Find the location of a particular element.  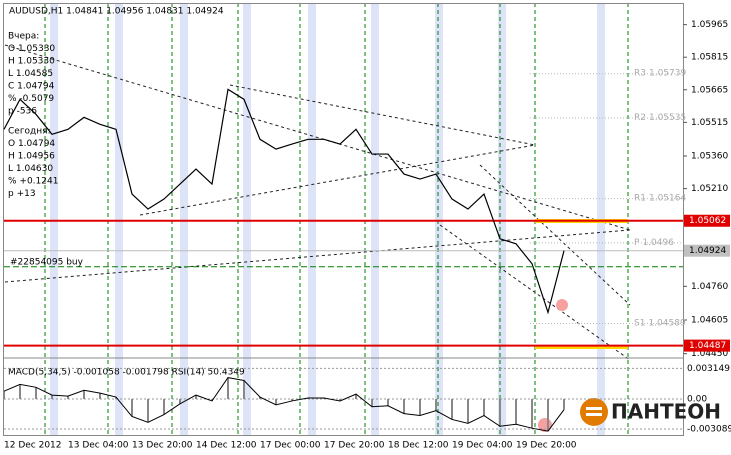

pivot-value: 1.05535 is located at coordinates (667, 118).